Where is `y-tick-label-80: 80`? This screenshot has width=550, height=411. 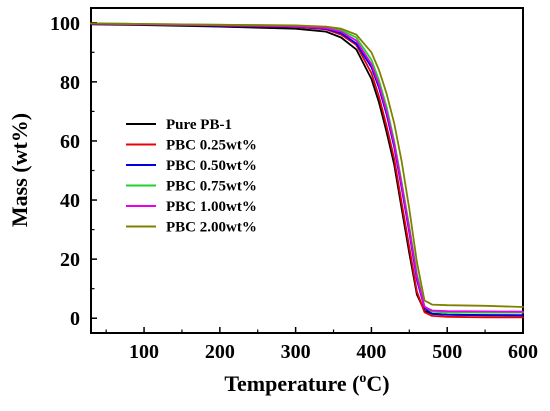
y-tick-label-80: 80 is located at coordinates (70, 83).